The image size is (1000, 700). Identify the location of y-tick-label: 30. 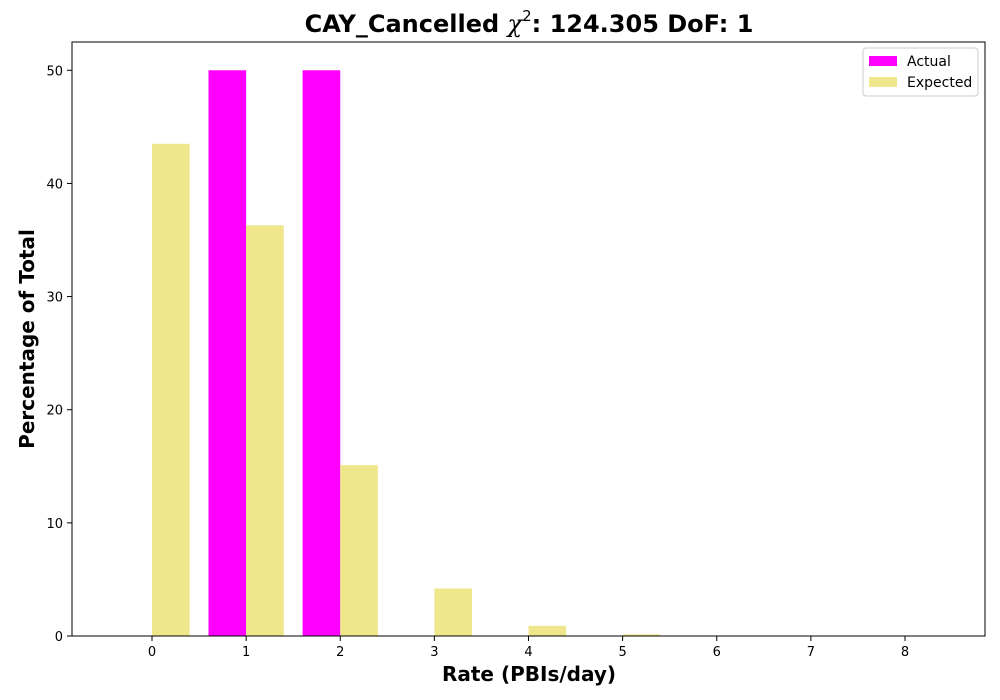
(54, 298).